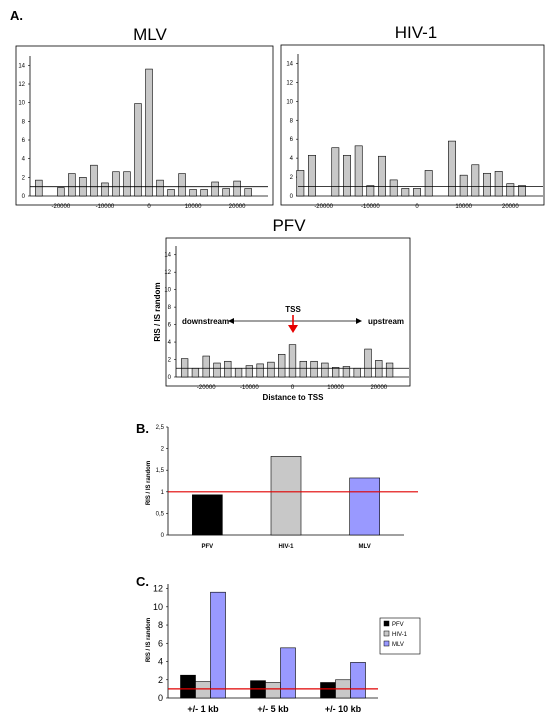 Image resolution: width=550 pixels, height=728 pixels. I want to click on c-y-tick-label: 6, so click(160, 643).